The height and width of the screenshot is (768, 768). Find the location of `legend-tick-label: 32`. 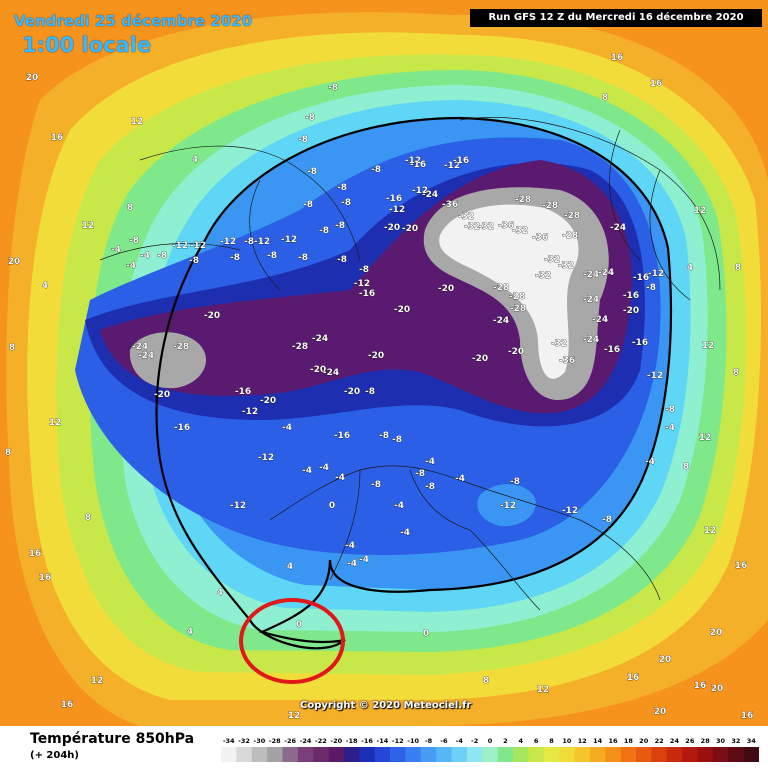

legend-tick-label: 32 is located at coordinates (735, 741).